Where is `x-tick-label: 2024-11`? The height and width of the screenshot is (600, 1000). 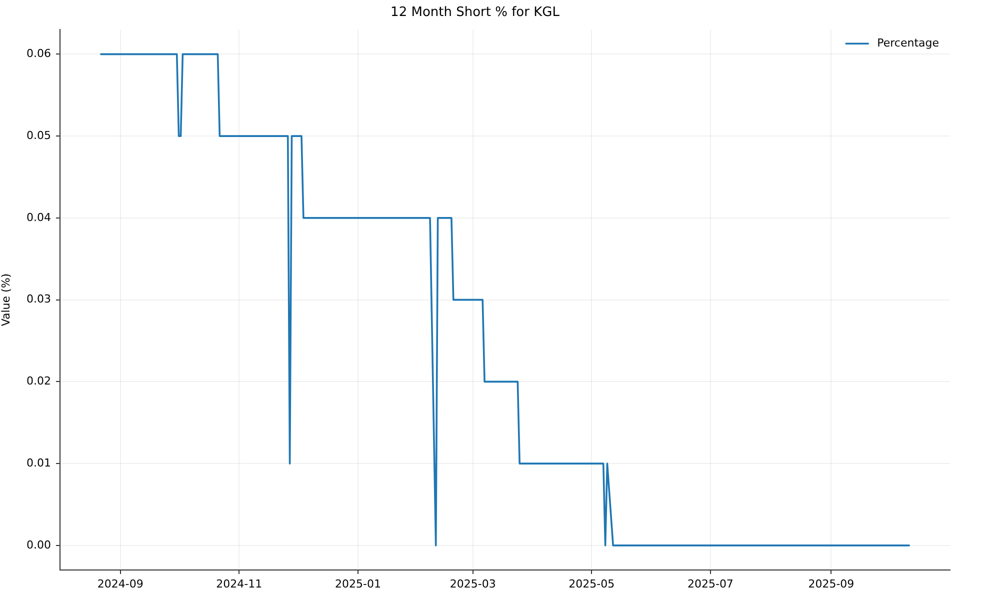
x-tick-label: 2024-11 is located at coordinates (239, 583).